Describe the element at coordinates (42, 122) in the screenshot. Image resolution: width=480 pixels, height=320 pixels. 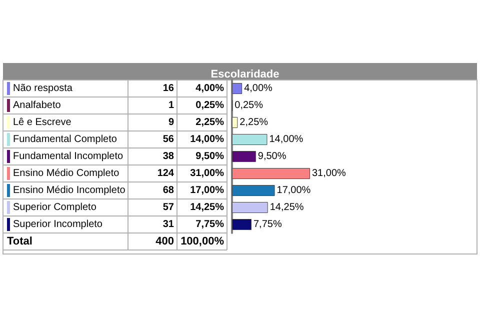
I see `y-tick-label: Lê e Escreve` at that location.